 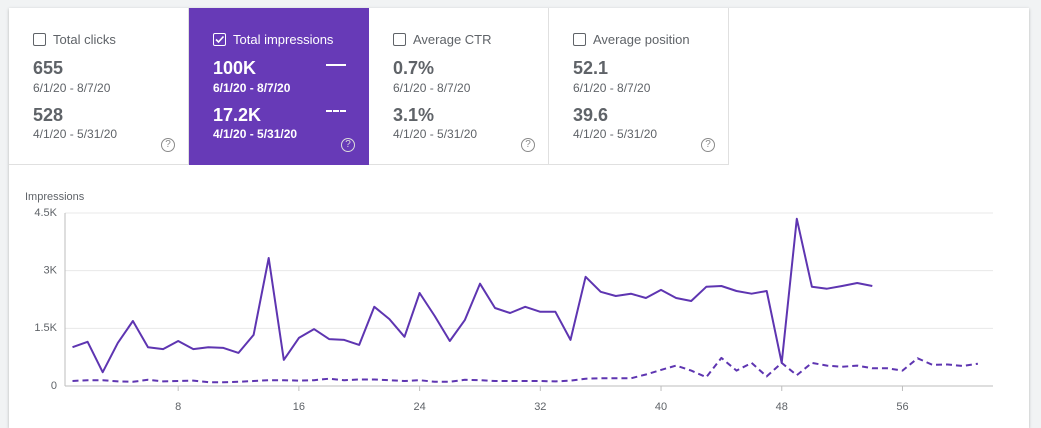 I want to click on check-mark, so click(x=220, y=39).